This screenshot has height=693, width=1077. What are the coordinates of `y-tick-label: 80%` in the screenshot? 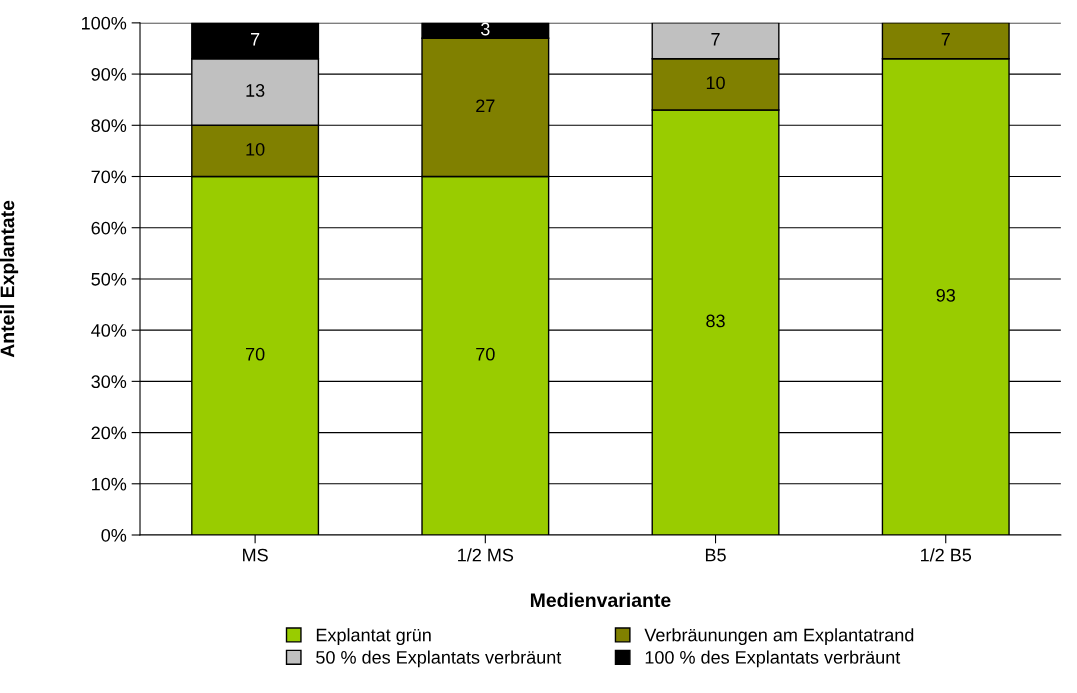 It's located at (109, 126).